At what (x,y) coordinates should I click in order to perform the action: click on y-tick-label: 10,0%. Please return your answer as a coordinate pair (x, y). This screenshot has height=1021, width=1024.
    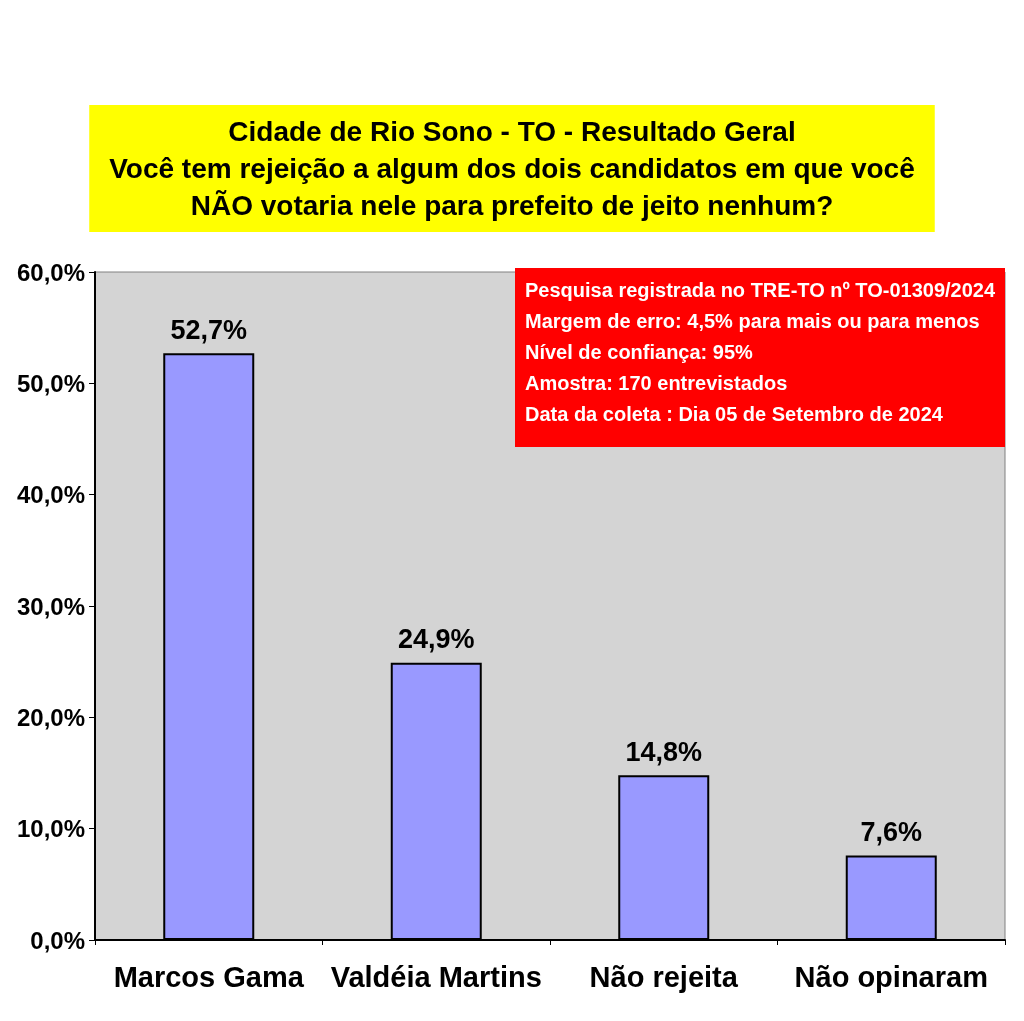
    Looking at the image, I should click on (50, 829).